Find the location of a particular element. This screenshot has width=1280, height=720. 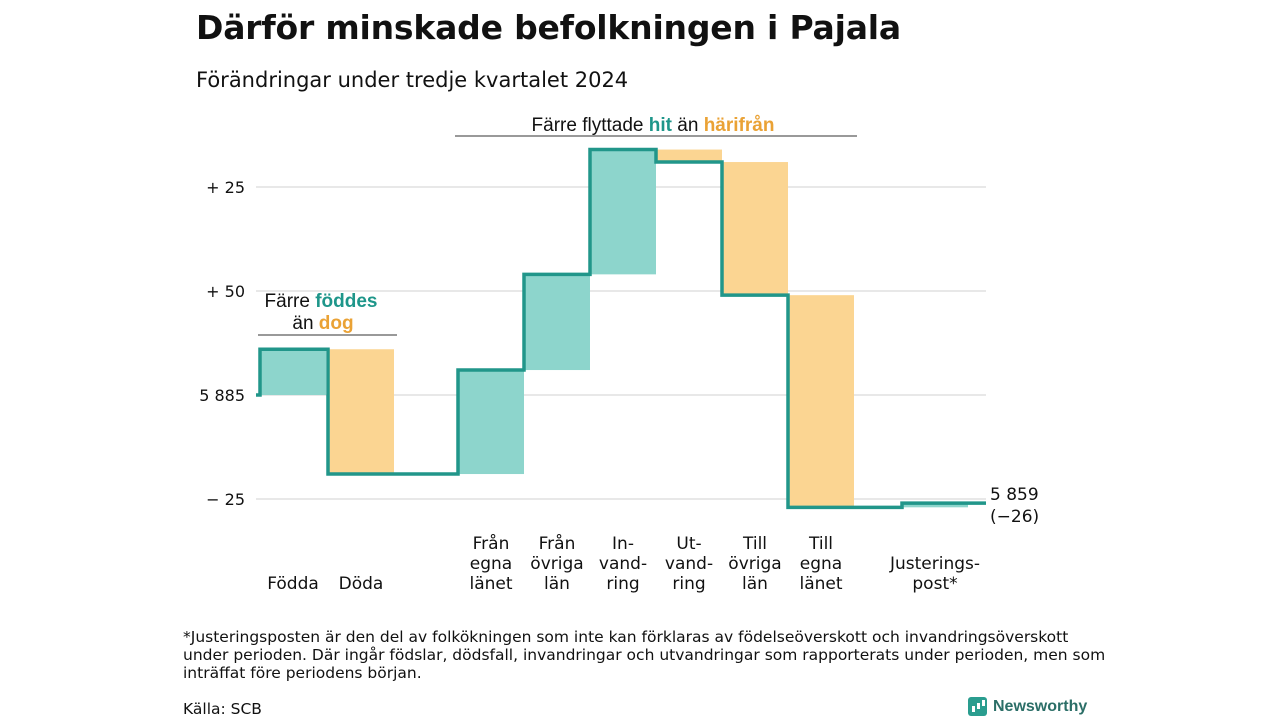

annotation-migration-hit: hit is located at coordinates (661, 125).